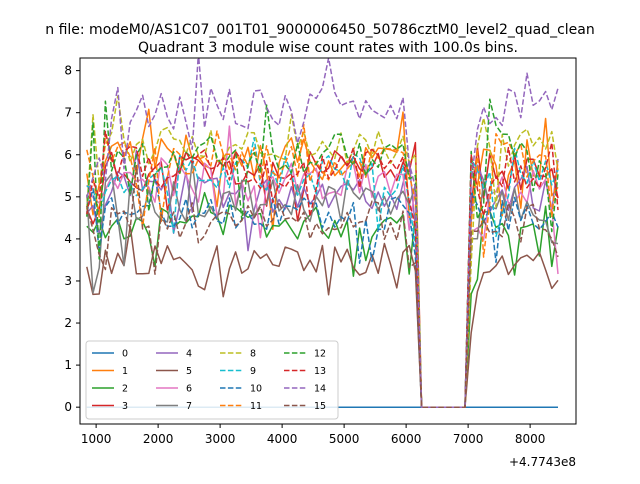 The image size is (640, 484). What do you see at coordinates (320, 389) in the screenshot?
I see `legend-label-14: 14` at bounding box center [320, 389].